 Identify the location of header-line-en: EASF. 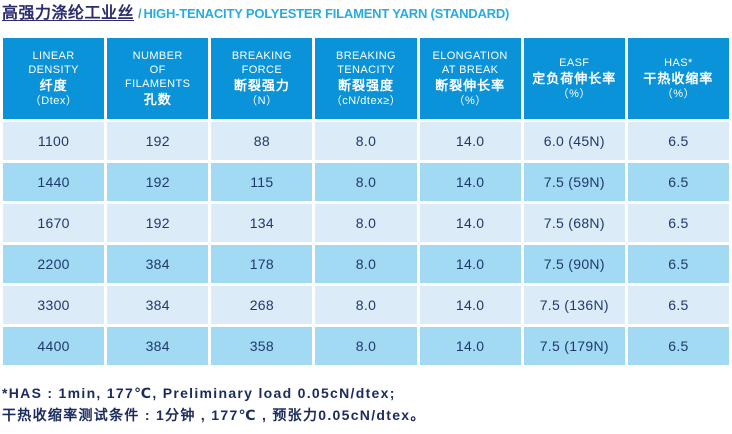
(574, 63).